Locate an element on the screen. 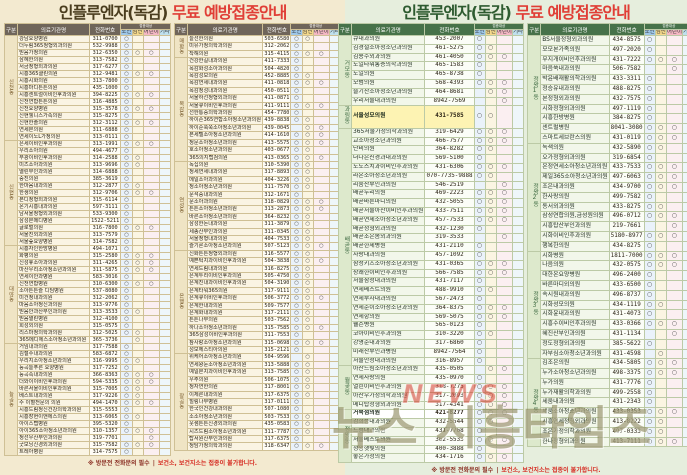  clinic-name: 365의지랩검의원 is located at coordinates (225, 157).